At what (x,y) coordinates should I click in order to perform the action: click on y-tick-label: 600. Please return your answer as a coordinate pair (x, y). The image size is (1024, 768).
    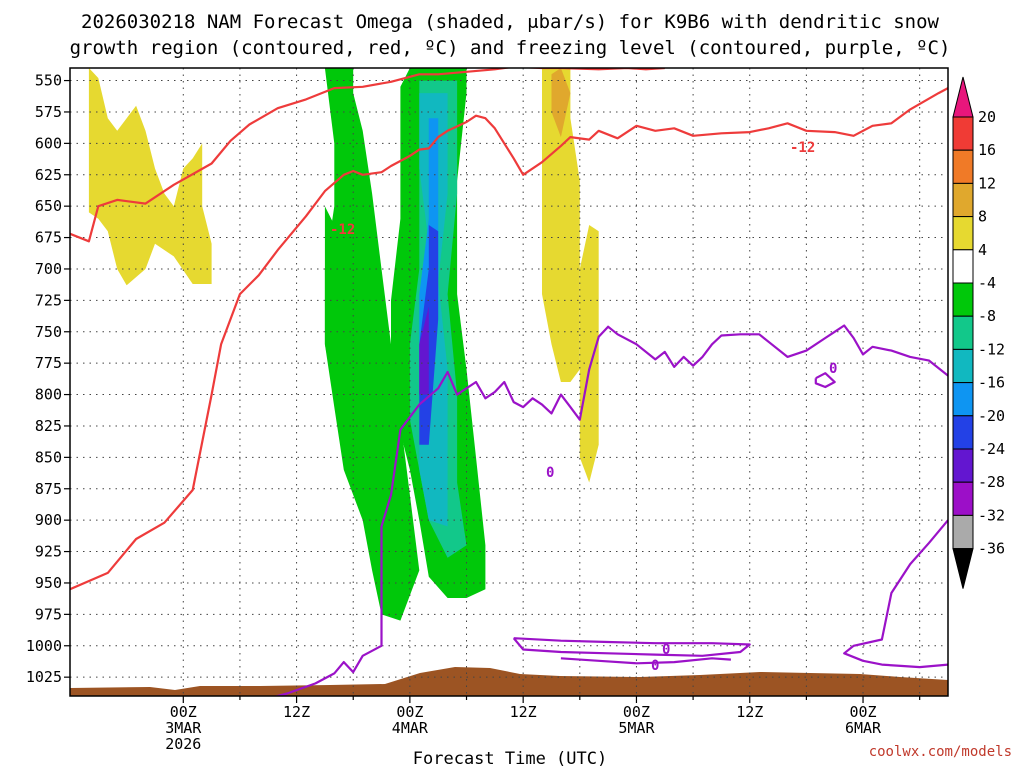
    Looking at the image, I should click on (48, 143).